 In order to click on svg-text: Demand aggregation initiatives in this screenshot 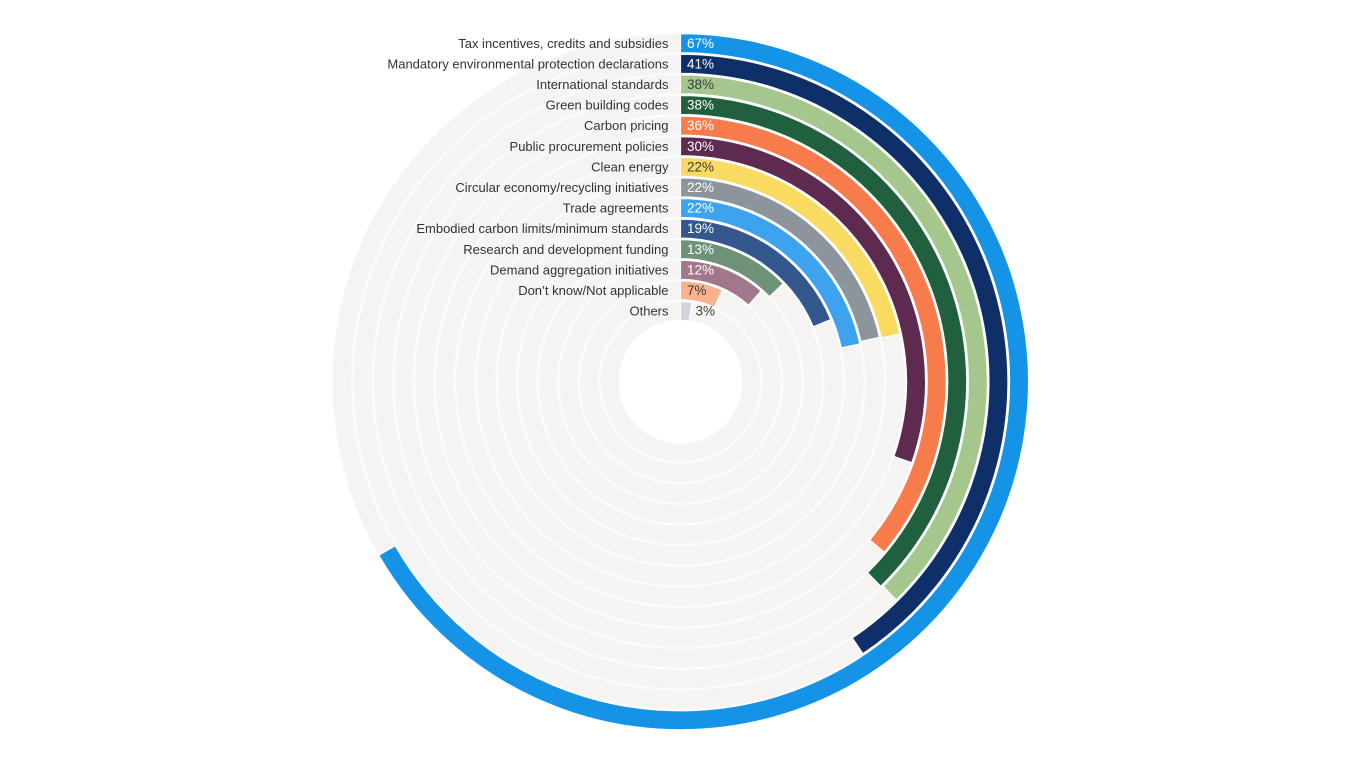, I will do `click(579, 269)`.